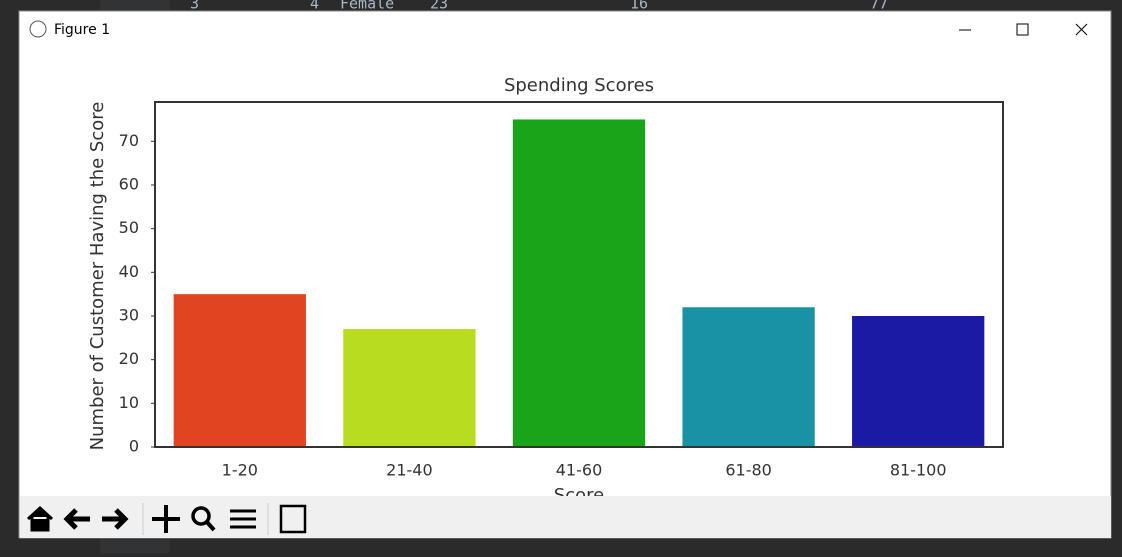 The image size is (1122, 557). I want to click on maximize, so click(1022, 29).